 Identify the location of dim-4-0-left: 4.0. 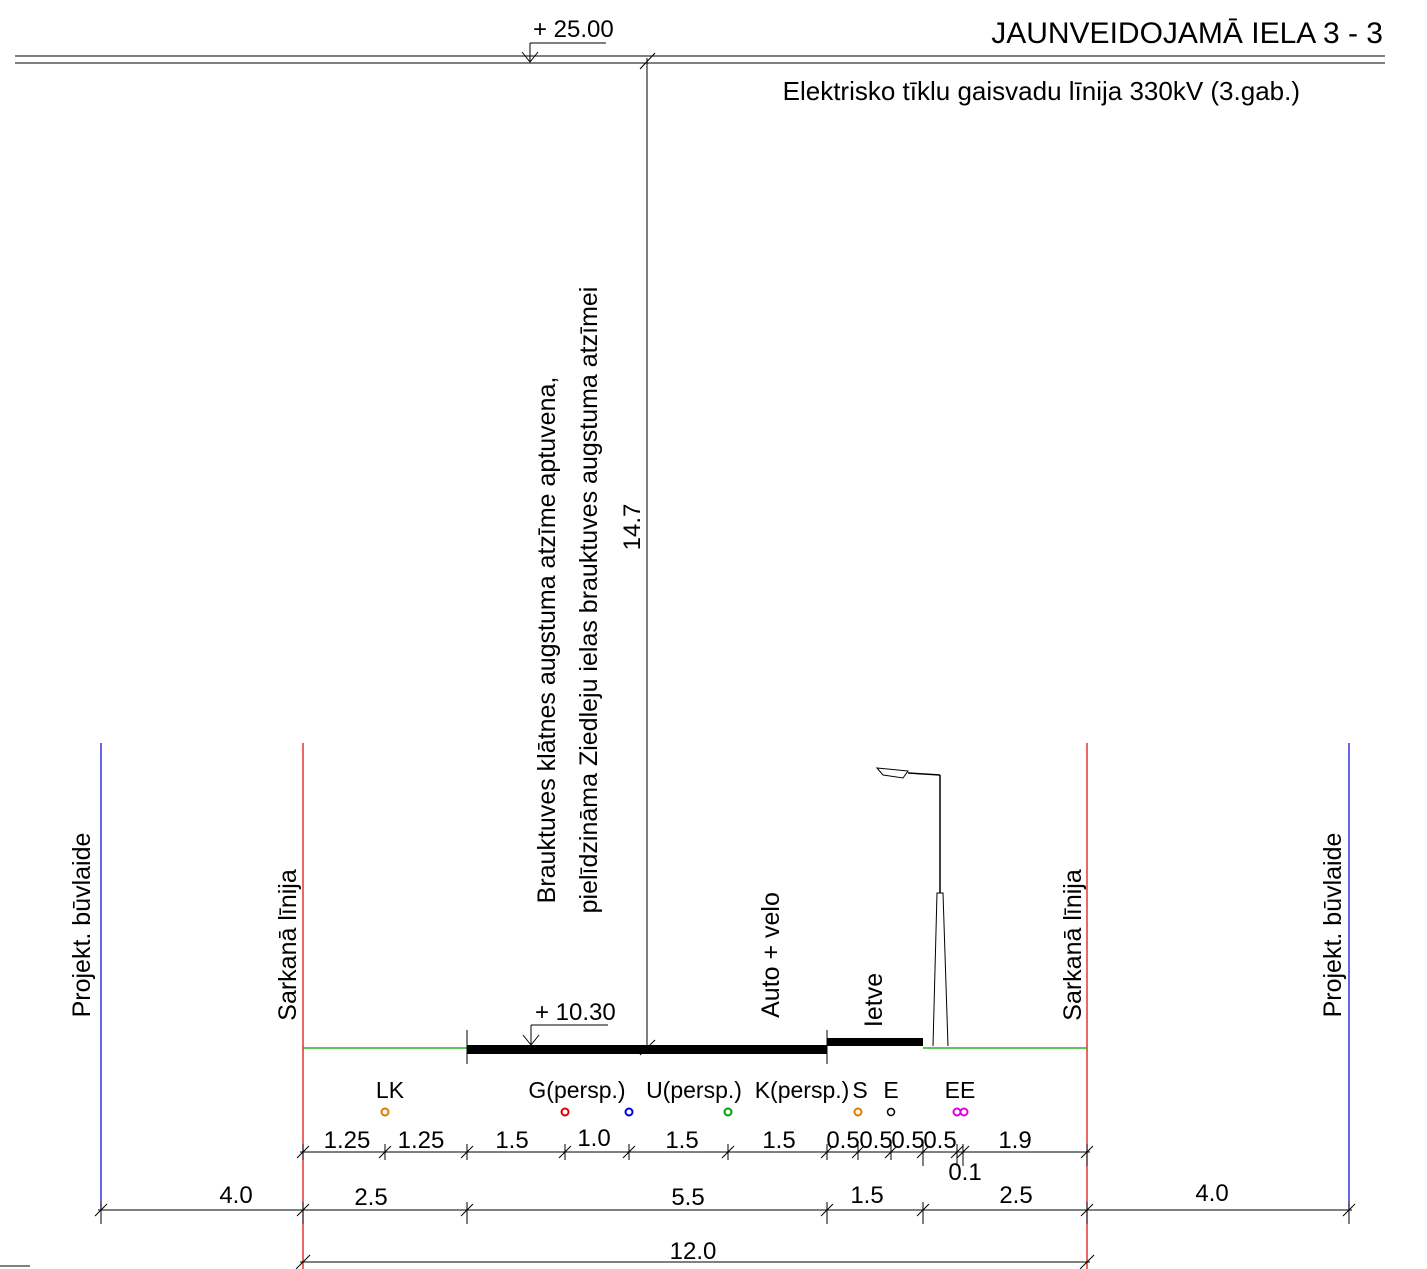
(235, 1195).